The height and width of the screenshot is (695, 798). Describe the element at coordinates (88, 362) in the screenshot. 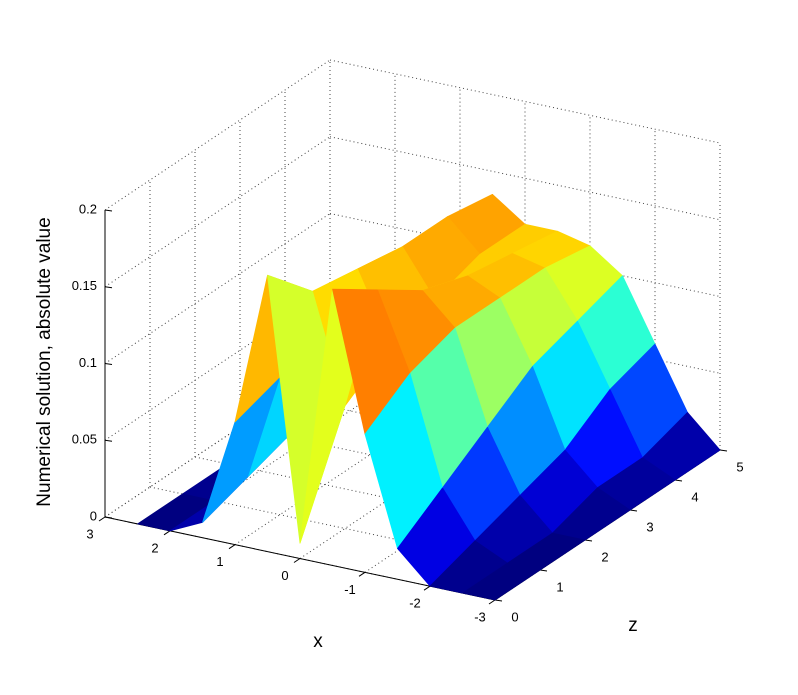

I see `y-tick-label: 0.1` at that location.